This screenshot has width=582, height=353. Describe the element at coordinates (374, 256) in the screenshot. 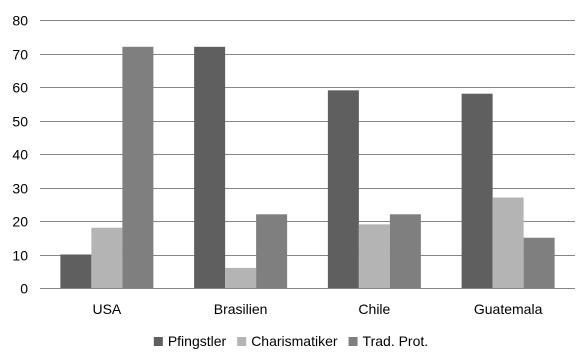

I see `bar-charismatiker-chile` at that location.